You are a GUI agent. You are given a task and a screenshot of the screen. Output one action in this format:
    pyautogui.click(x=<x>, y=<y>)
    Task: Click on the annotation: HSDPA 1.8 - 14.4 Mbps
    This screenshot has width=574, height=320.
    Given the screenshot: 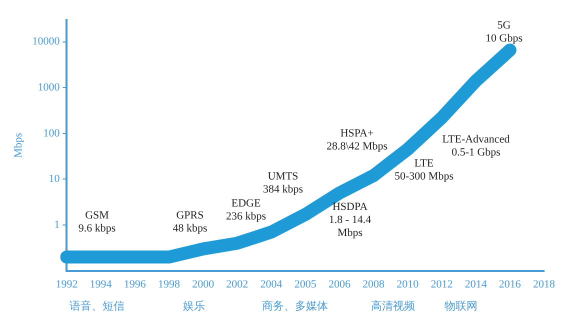 What is the action you would take?
    pyautogui.click(x=350, y=219)
    